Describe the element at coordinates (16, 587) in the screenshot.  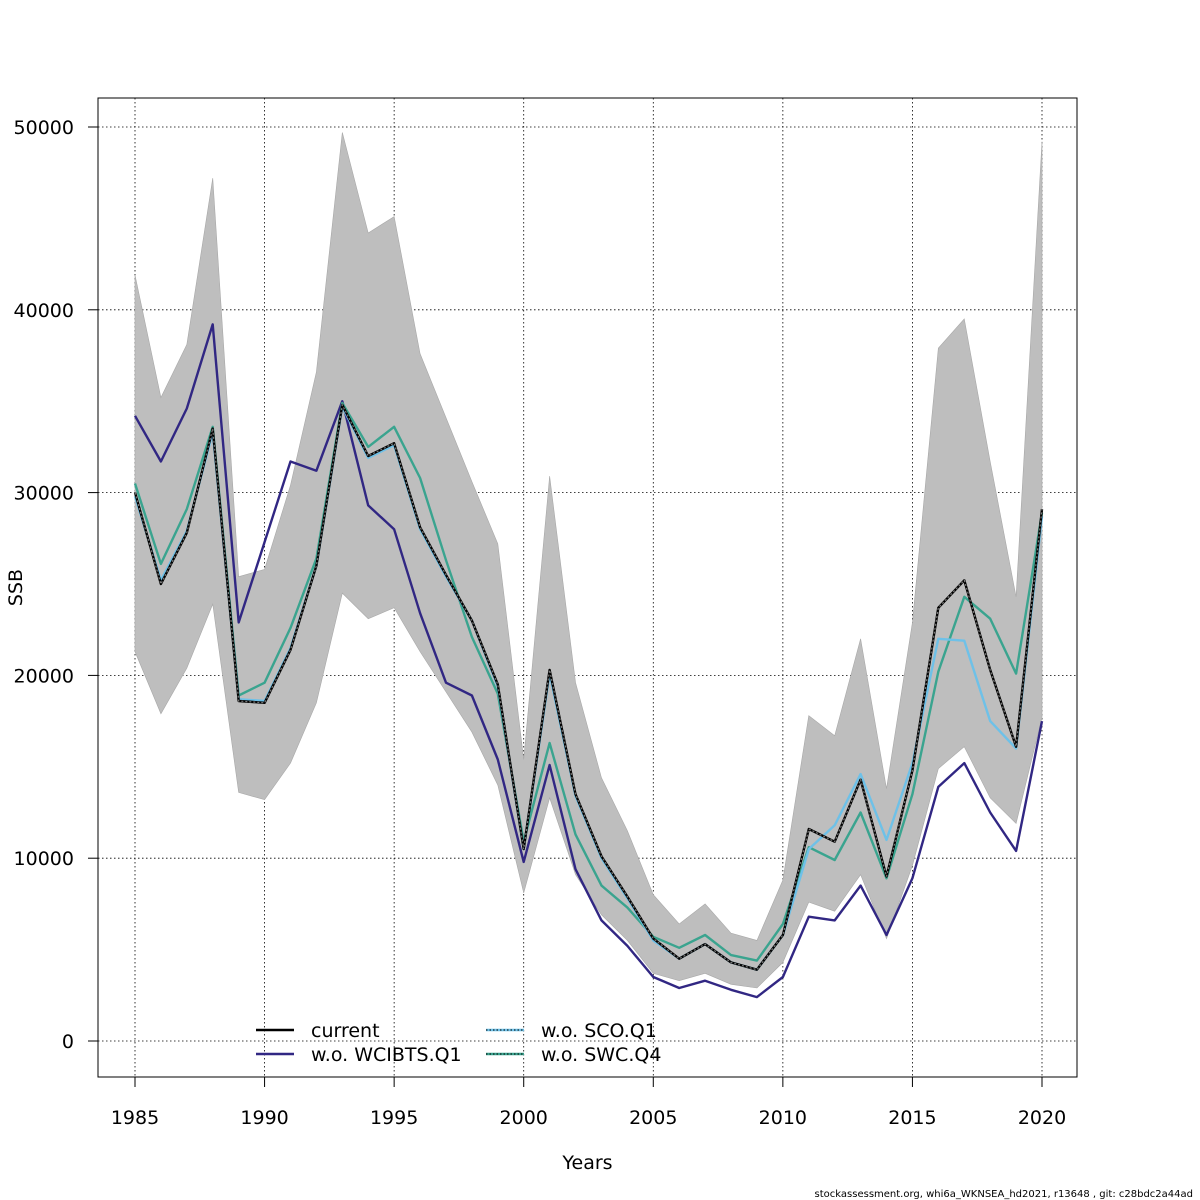
I see `y-axis-title: SSB` at that location.